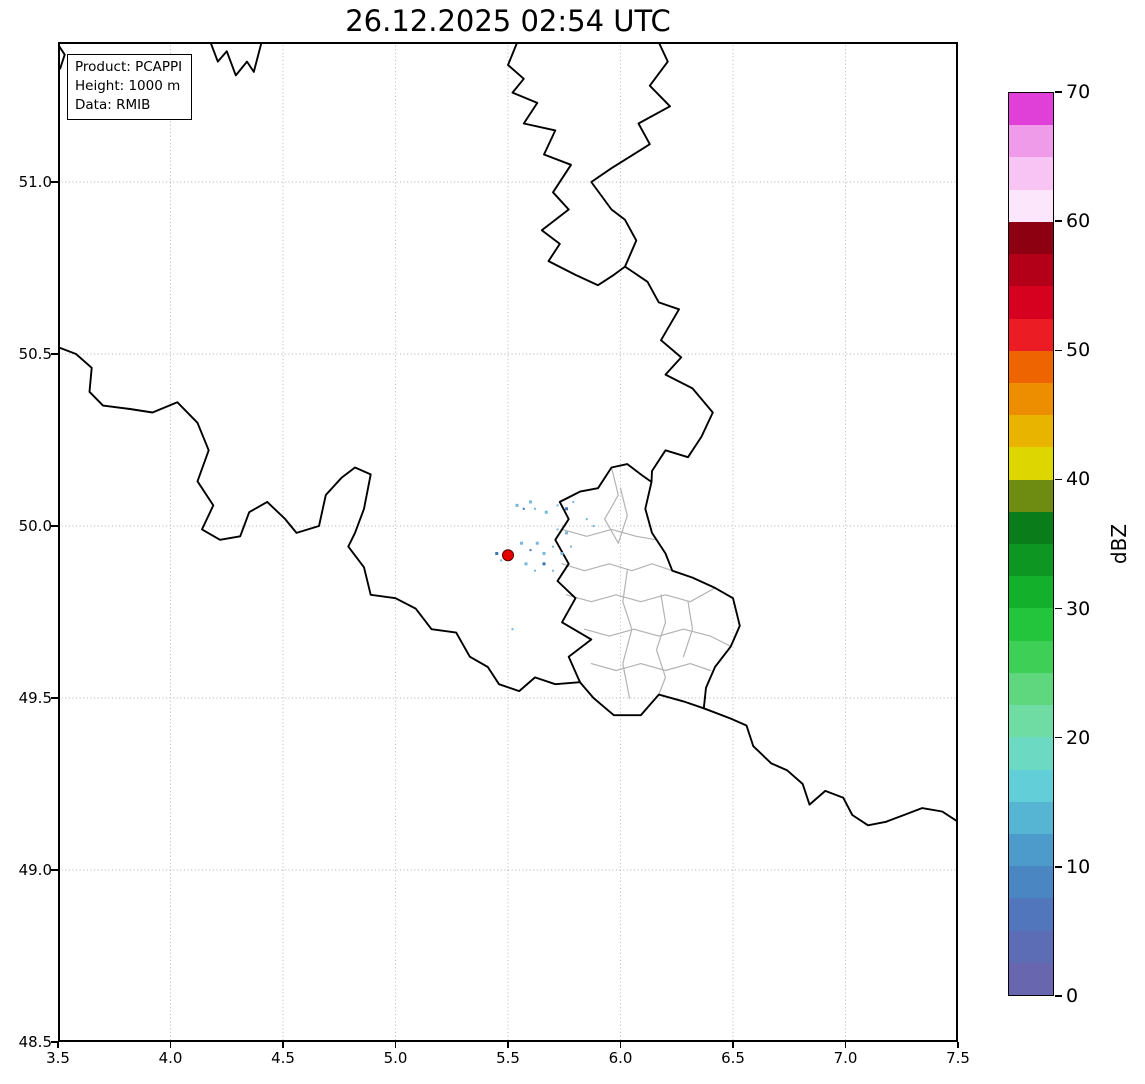  Describe the element at coordinates (508, 555) in the screenshot. I see `radar-site-marker` at that location.